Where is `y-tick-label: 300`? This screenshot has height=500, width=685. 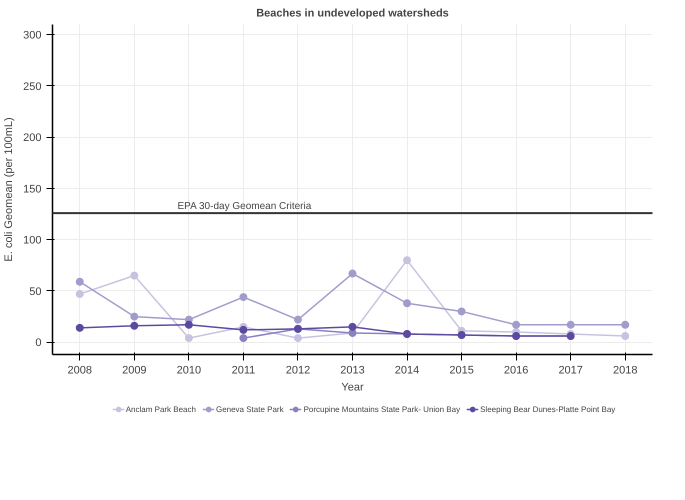
y-tick-label: 300 is located at coordinates (32, 36).